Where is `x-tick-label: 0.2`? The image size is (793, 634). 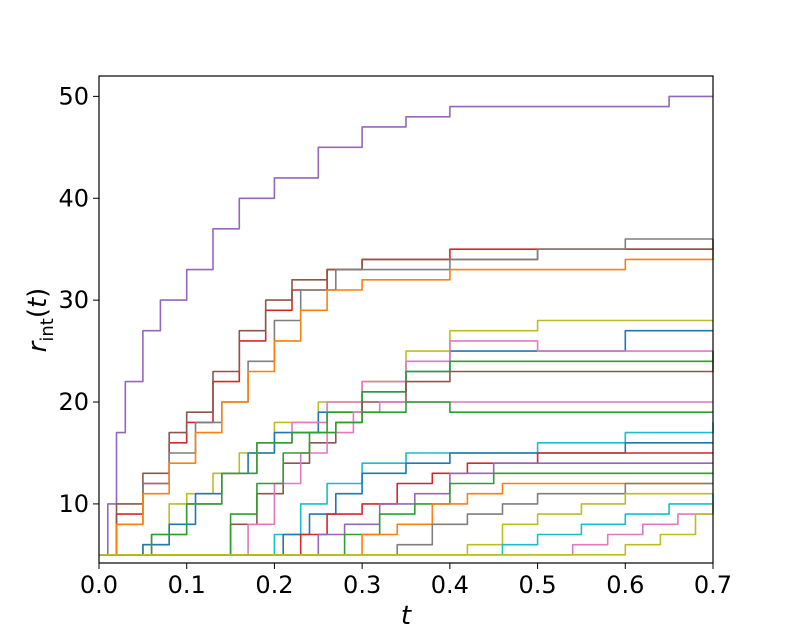
x-tick-label: 0.2 is located at coordinates (274, 585).